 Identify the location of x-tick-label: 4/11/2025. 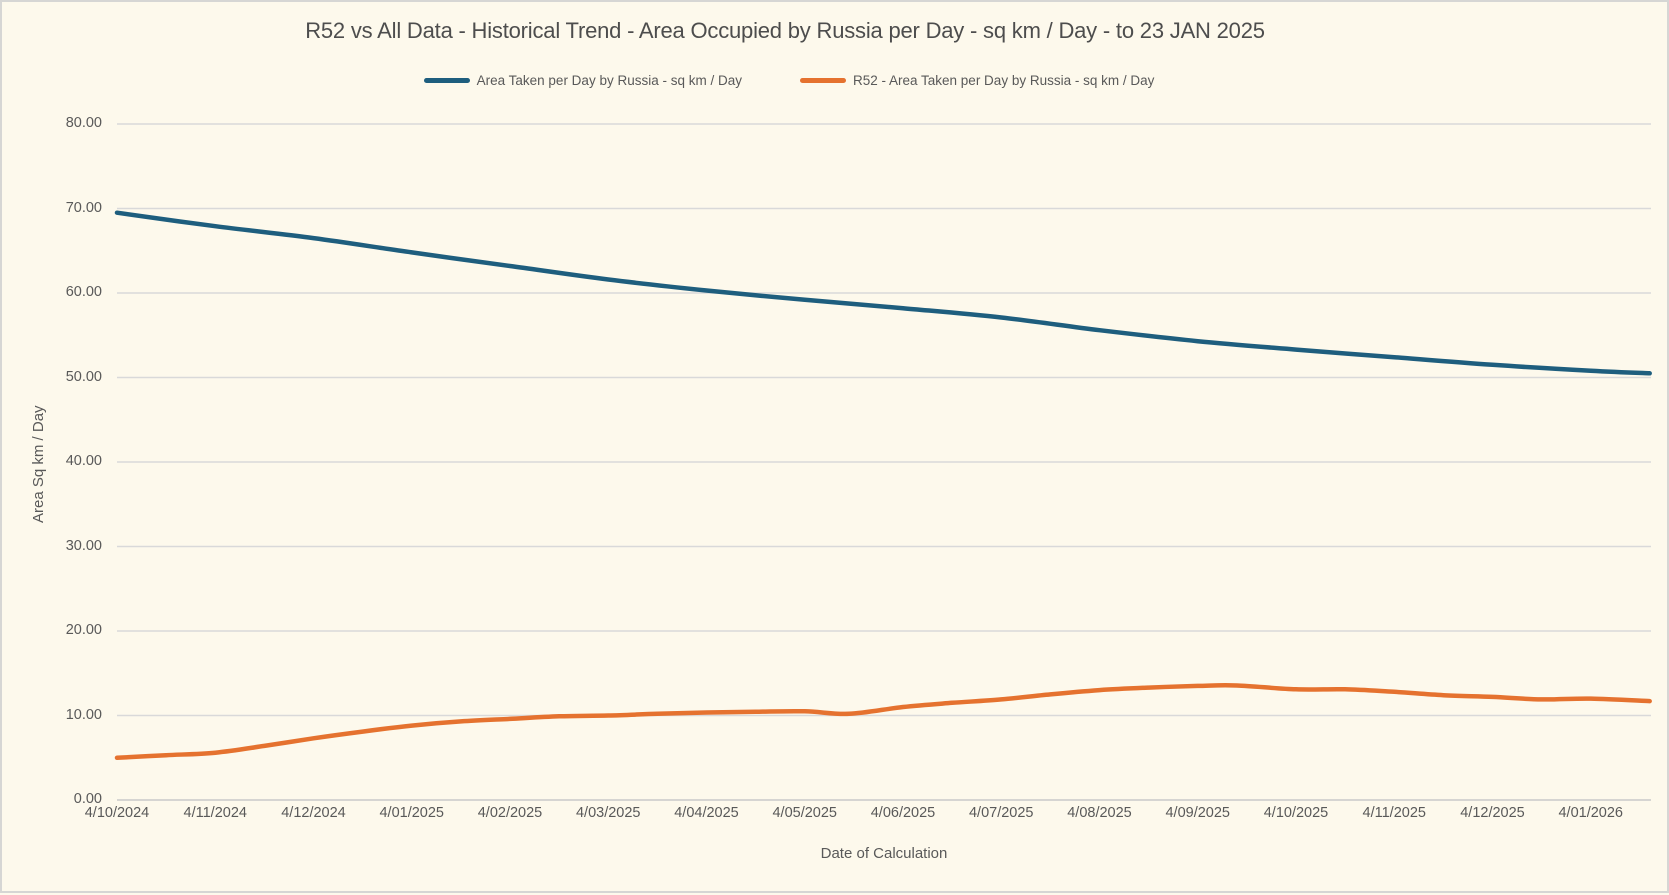
(1394, 813).